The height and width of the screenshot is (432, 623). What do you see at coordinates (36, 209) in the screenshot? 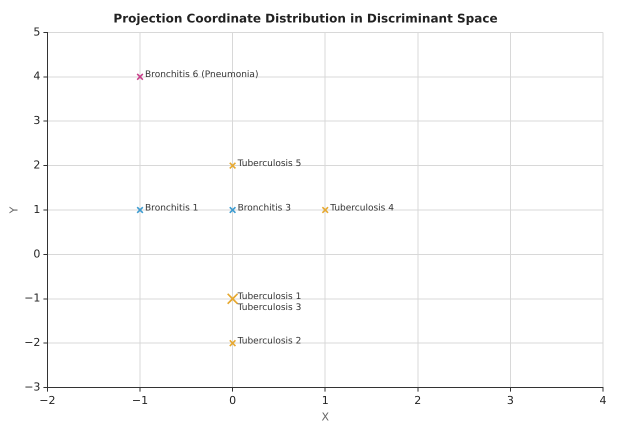
I see `y-tick-label: 1` at bounding box center [36, 209].